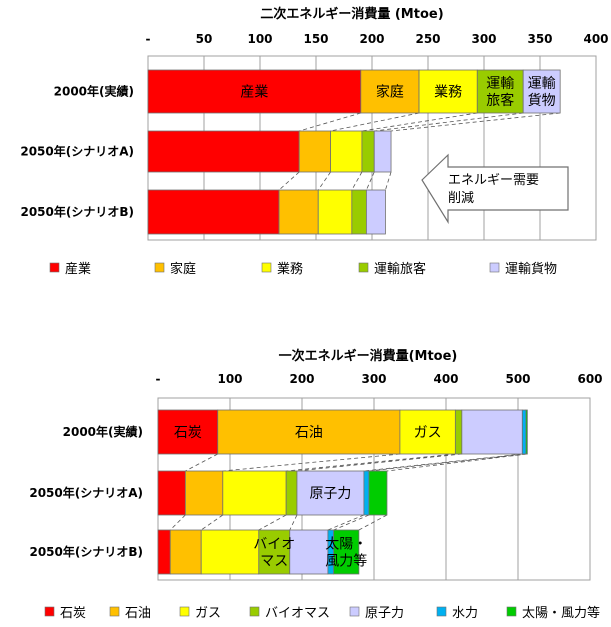  I want to click on segment-label: 業務, so click(448, 93).